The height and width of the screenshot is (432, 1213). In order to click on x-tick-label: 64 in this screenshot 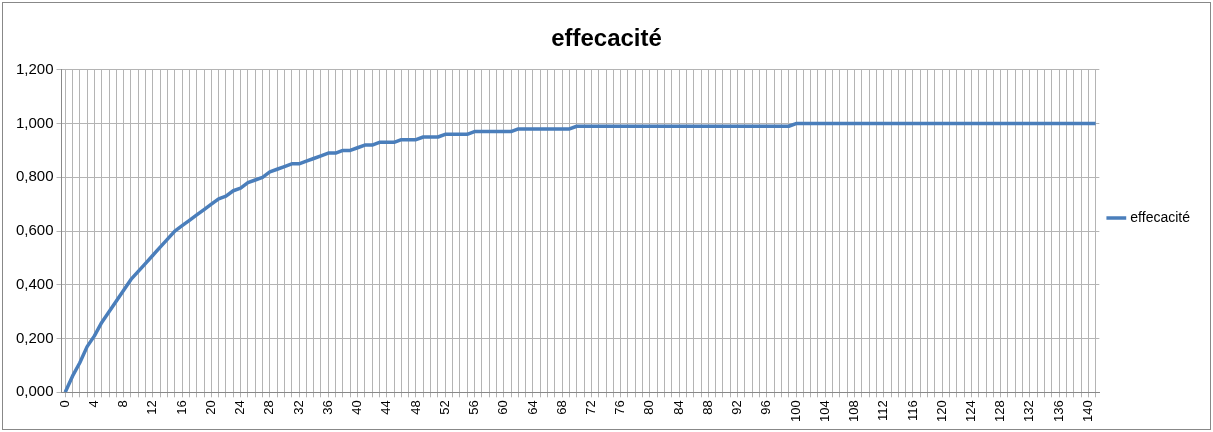, I will do `click(532, 407)`.